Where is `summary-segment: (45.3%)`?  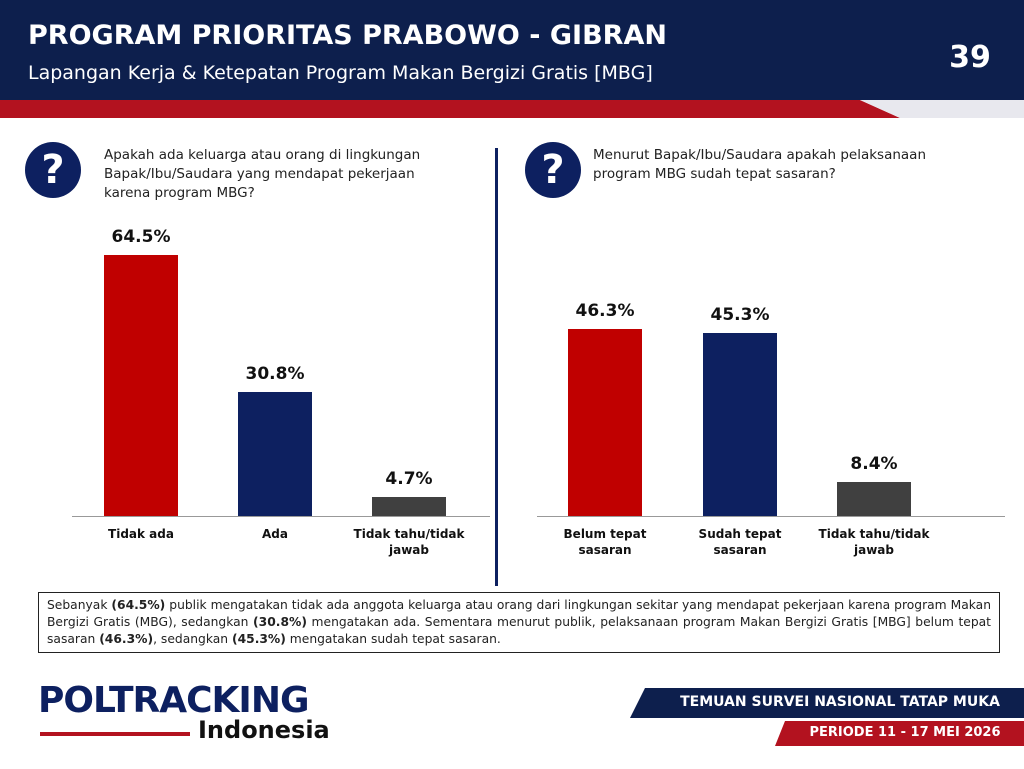
summary-segment: (45.3%) is located at coordinates (258, 639).